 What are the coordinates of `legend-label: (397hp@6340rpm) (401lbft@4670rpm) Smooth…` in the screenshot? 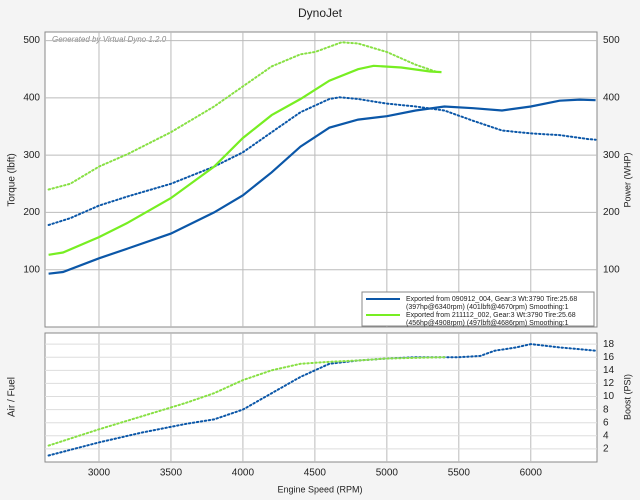 It's located at (487, 307).